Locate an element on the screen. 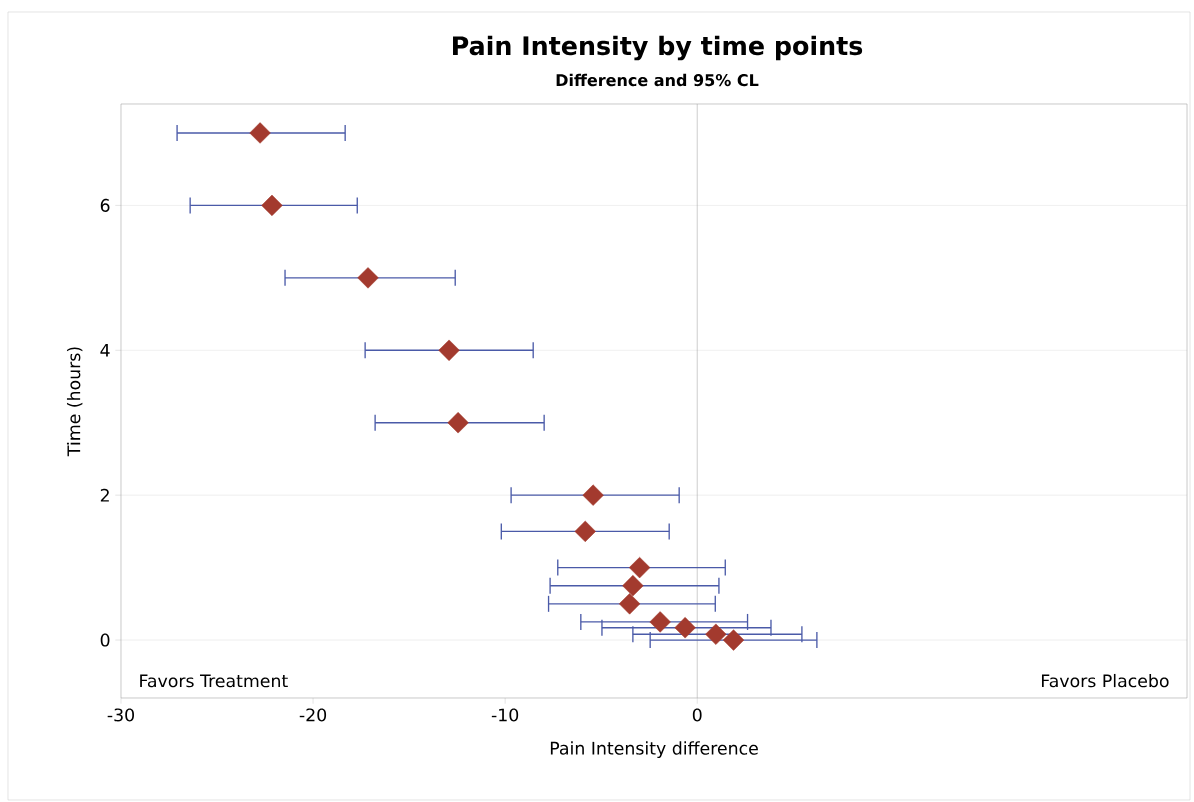 This screenshot has height=802, width=1194. chart-subtitle: Difference and 95% CL is located at coordinates (657, 80).